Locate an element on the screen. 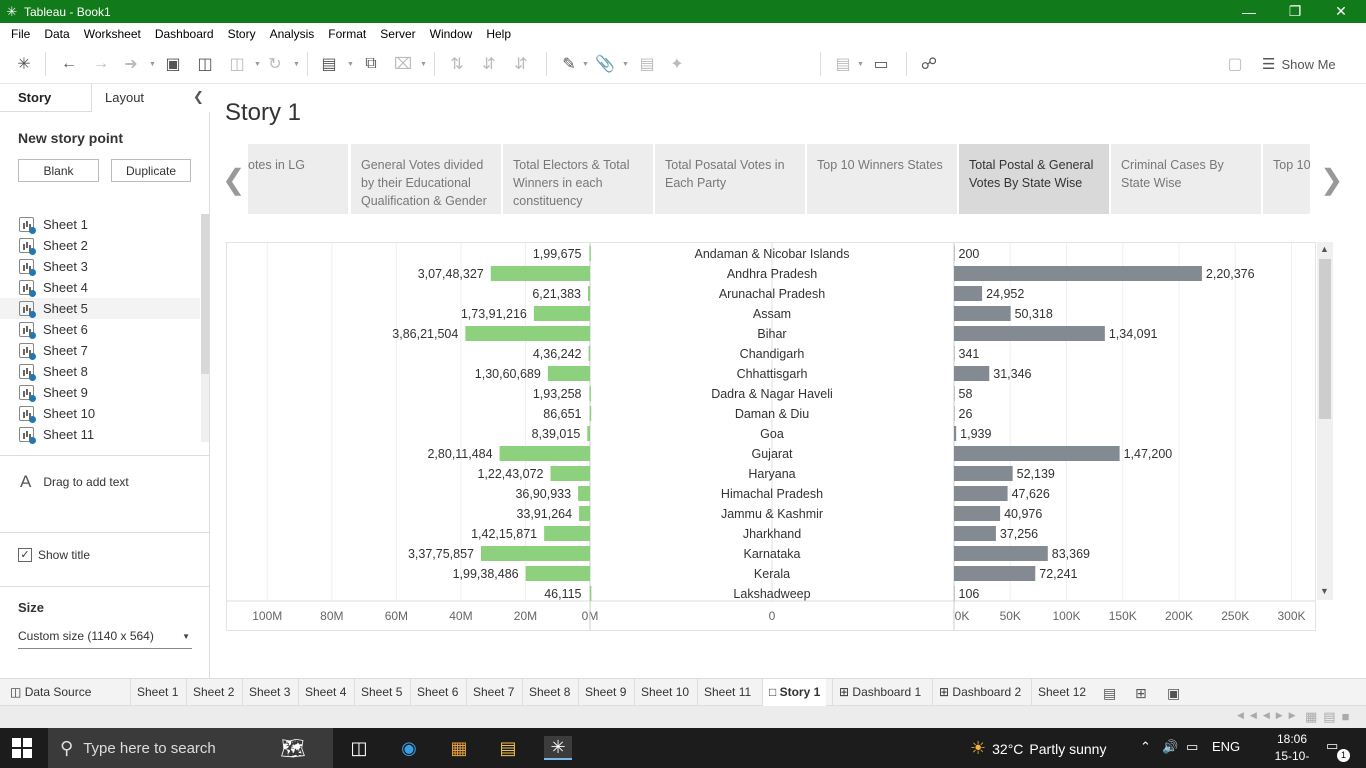  next-story-point-icon: ❯ is located at coordinates (1332, 179).